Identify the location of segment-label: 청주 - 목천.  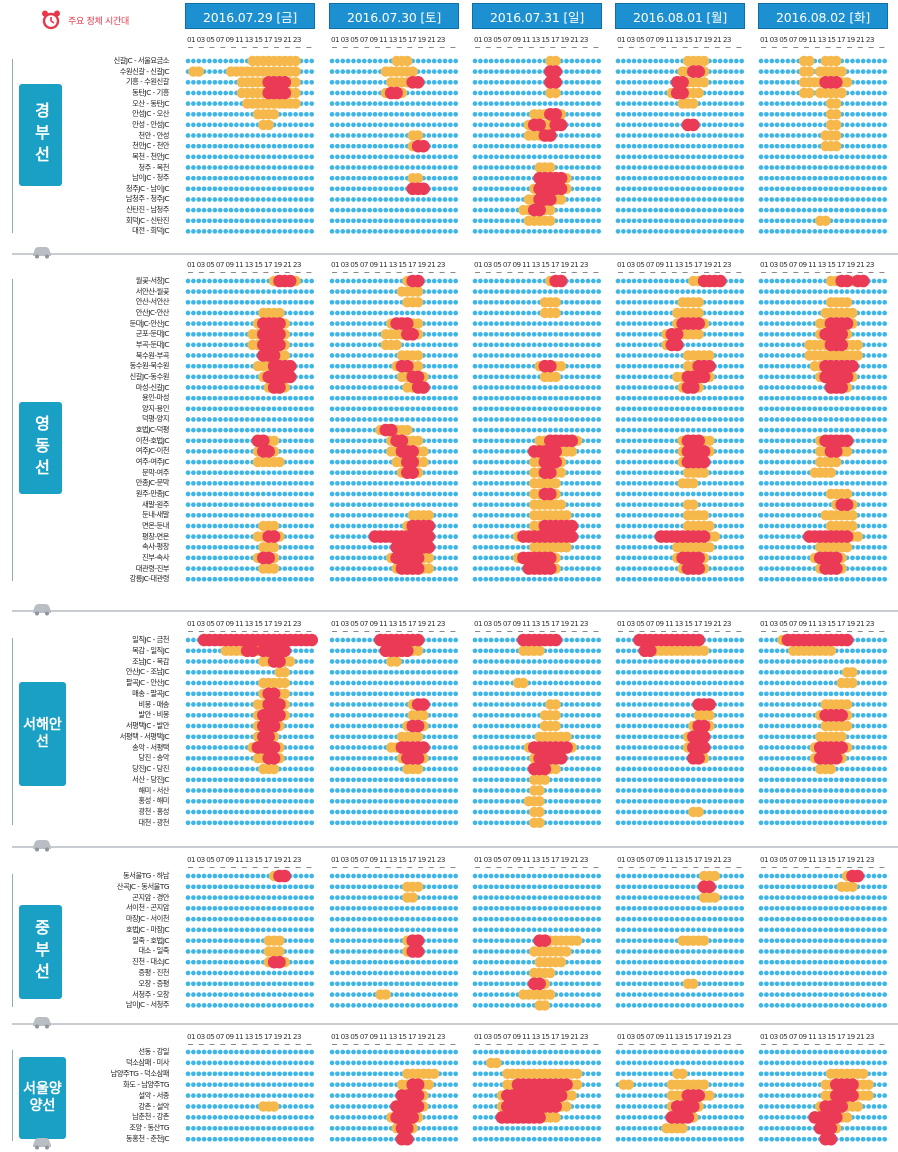
(153, 167).